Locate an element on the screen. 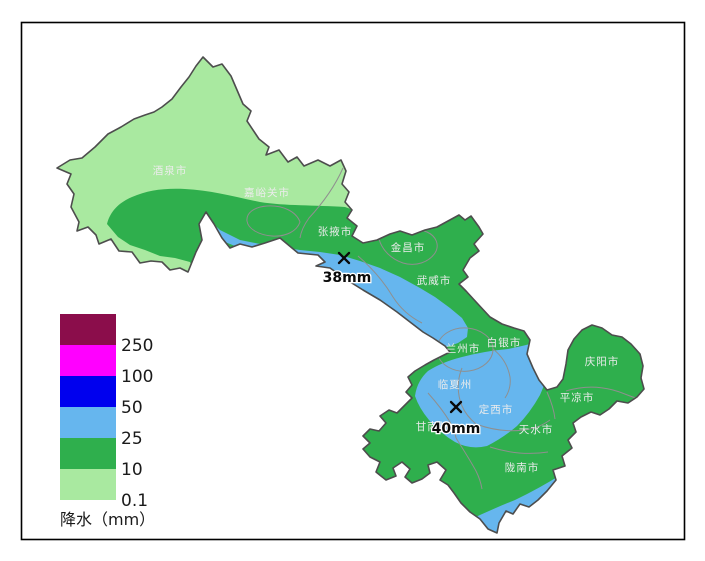 This screenshot has width=705, height=561. boundary-linxia-gannan is located at coordinates (442, 415).